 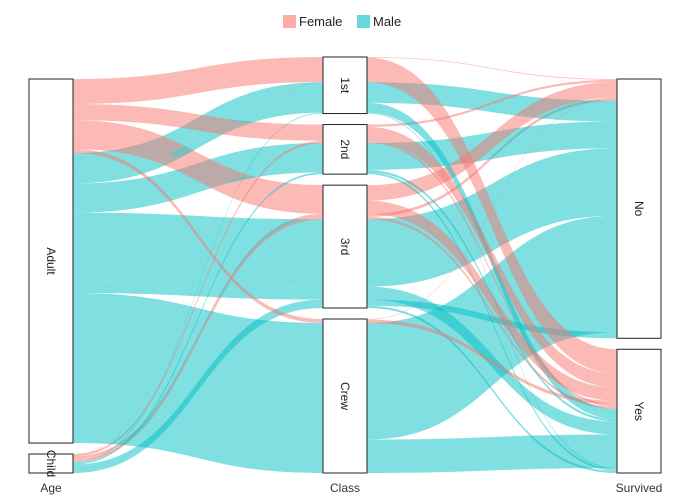 I want to click on node-label-adult: Adult, so click(x=51, y=261).